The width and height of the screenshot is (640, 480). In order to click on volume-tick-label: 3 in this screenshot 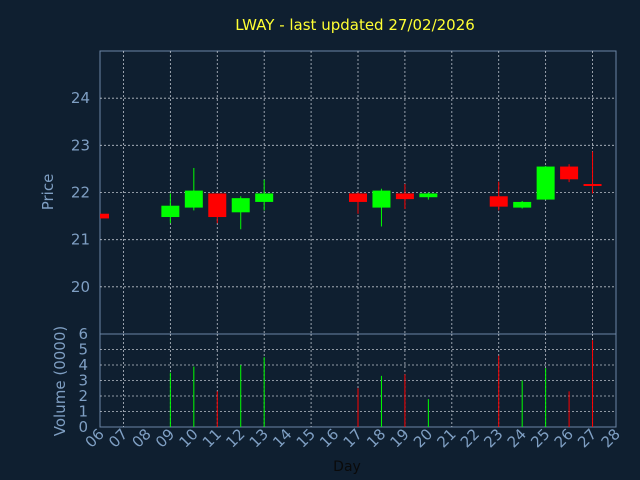, I will do `click(83, 381)`.